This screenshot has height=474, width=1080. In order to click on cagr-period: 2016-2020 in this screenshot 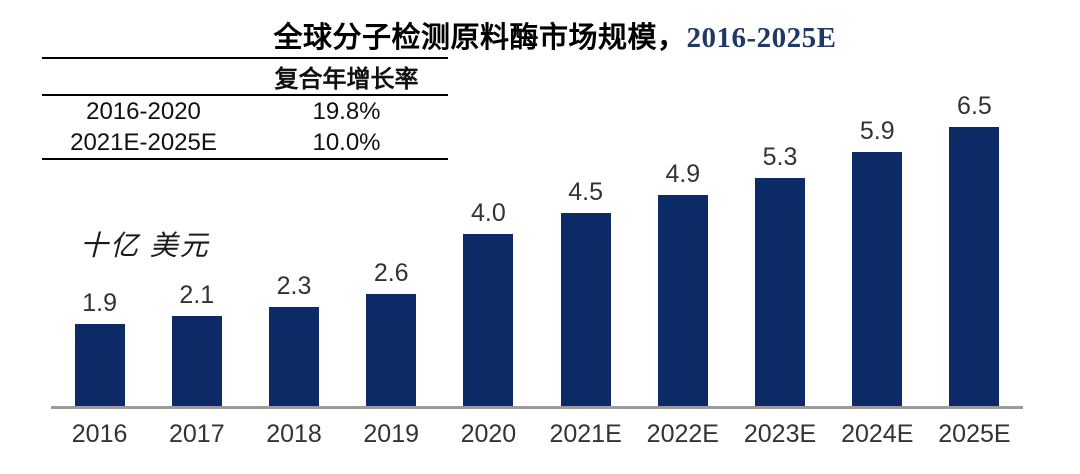, I will do `click(143, 111)`.